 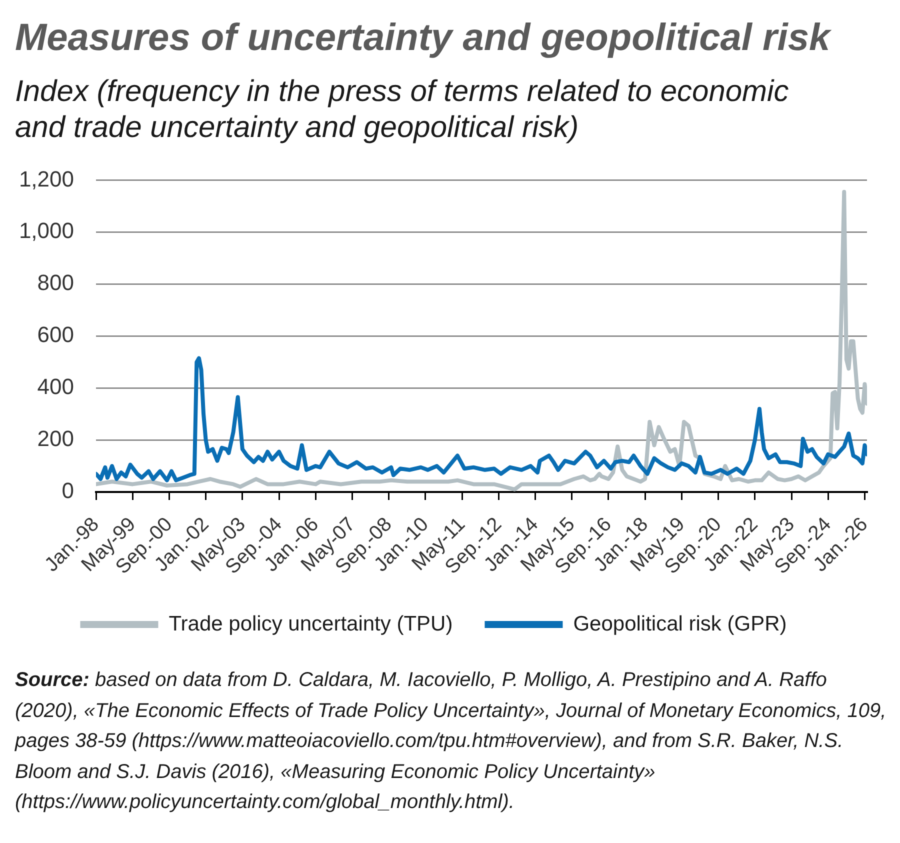 What do you see at coordinates (46, 231) in the screenshot?
I see `y-tick-label: 1,000` at bounding box center [46, 231].